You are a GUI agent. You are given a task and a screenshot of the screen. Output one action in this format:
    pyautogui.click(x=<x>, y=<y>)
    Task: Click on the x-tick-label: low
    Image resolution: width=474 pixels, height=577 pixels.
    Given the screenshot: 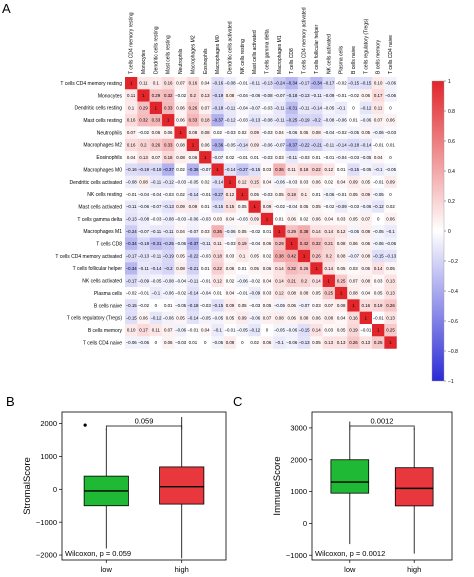 What is the action you would take?
    pyautogui.click(x=107, y=569)
    